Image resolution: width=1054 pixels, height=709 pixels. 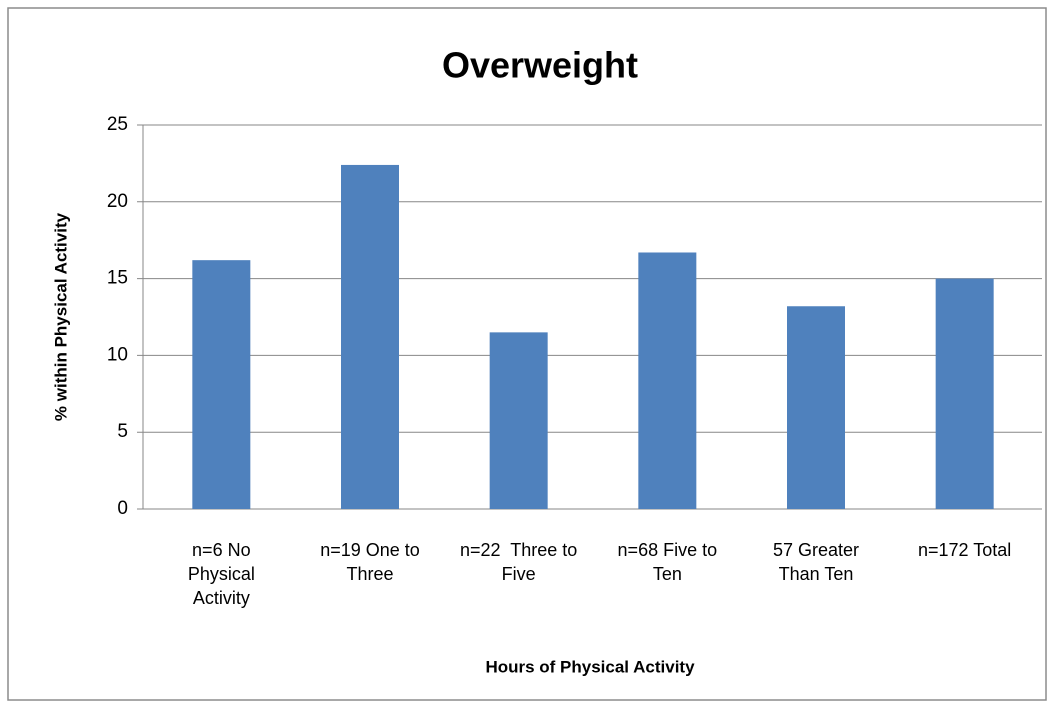 What do you see at coordinates (669, 562) in the screenshot?
I see `x-tick-label: n=68 Five to Ten` at bounding box center [669, 562].